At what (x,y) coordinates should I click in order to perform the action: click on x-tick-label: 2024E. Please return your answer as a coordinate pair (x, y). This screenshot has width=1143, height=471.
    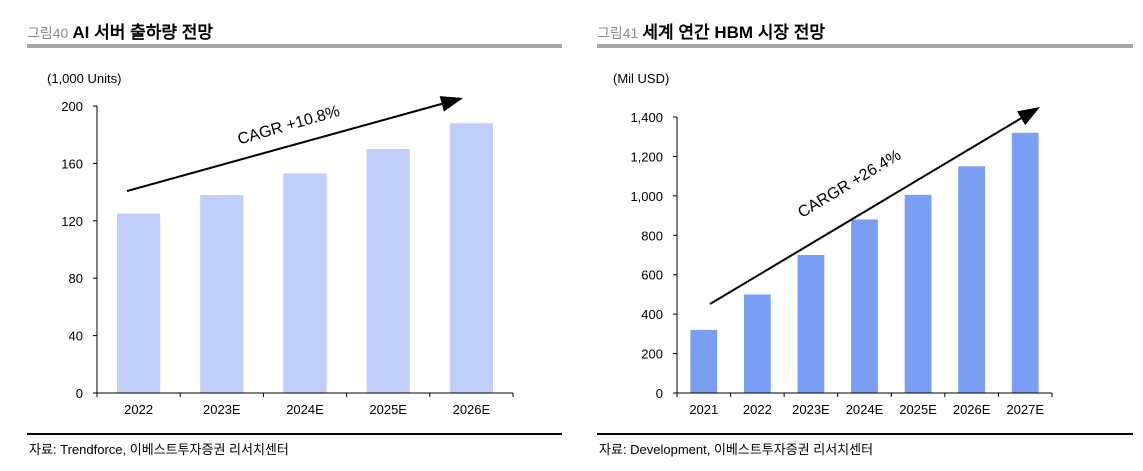
    Looking at the image, I should click on (305, 409).